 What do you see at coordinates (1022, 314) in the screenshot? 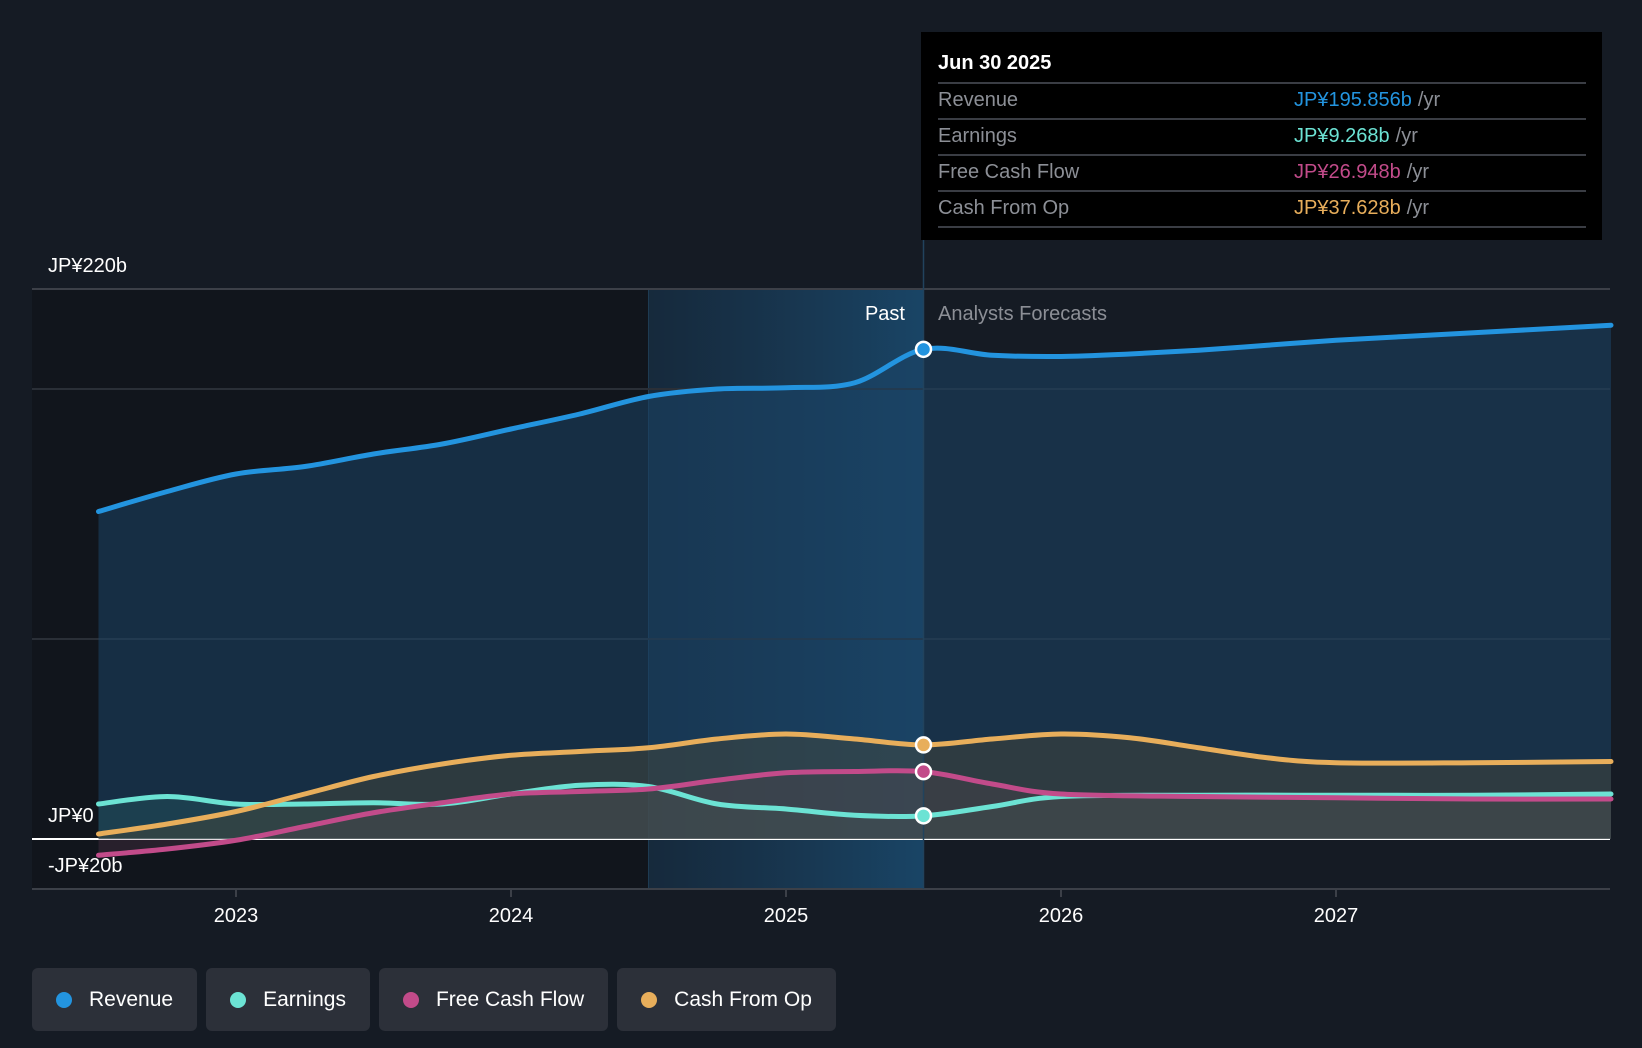
I see `forecast-label: Analysts Forecasts` at bounding box center [1022, 314].